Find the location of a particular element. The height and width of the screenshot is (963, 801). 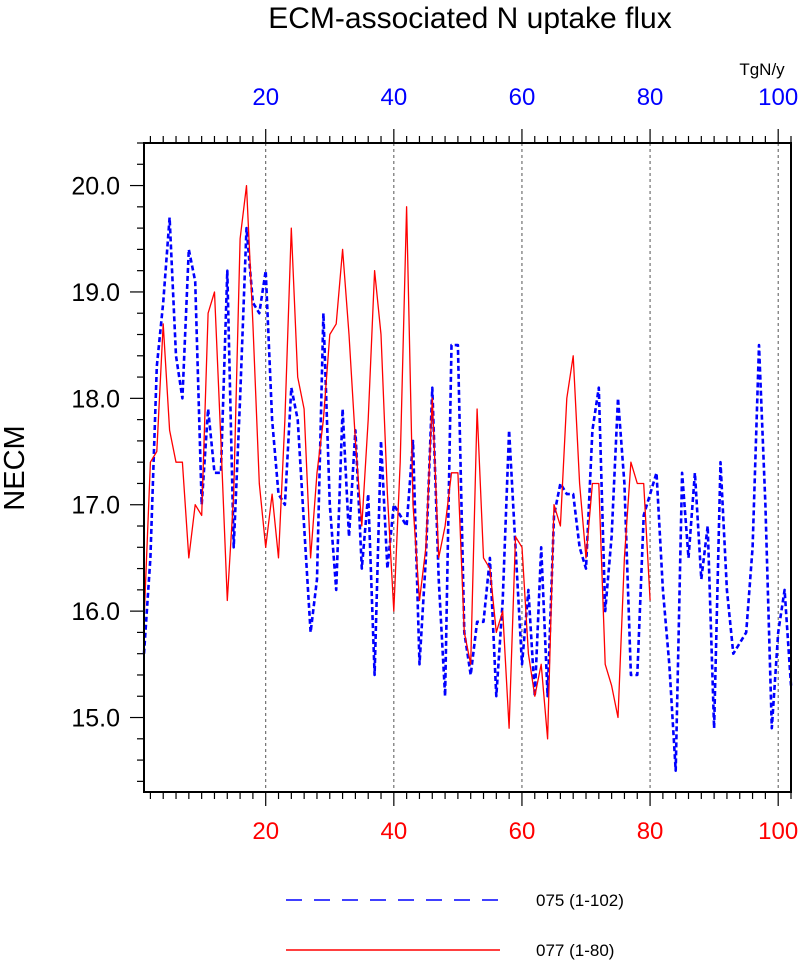

legend: 075 (1-102) 077 (1-80) is located at coordinates (455, 925).